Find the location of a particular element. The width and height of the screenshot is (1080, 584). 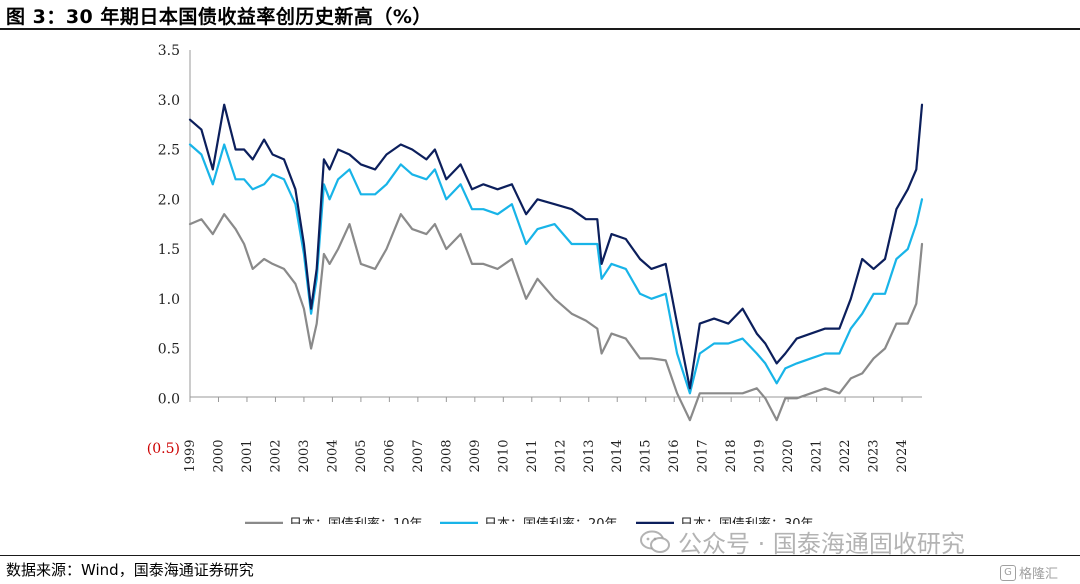

chart-legend: 日本：国债利率：10年 日本：国债利率：20年 日本：国债利率：30年 is located at coordinates (529, 520).